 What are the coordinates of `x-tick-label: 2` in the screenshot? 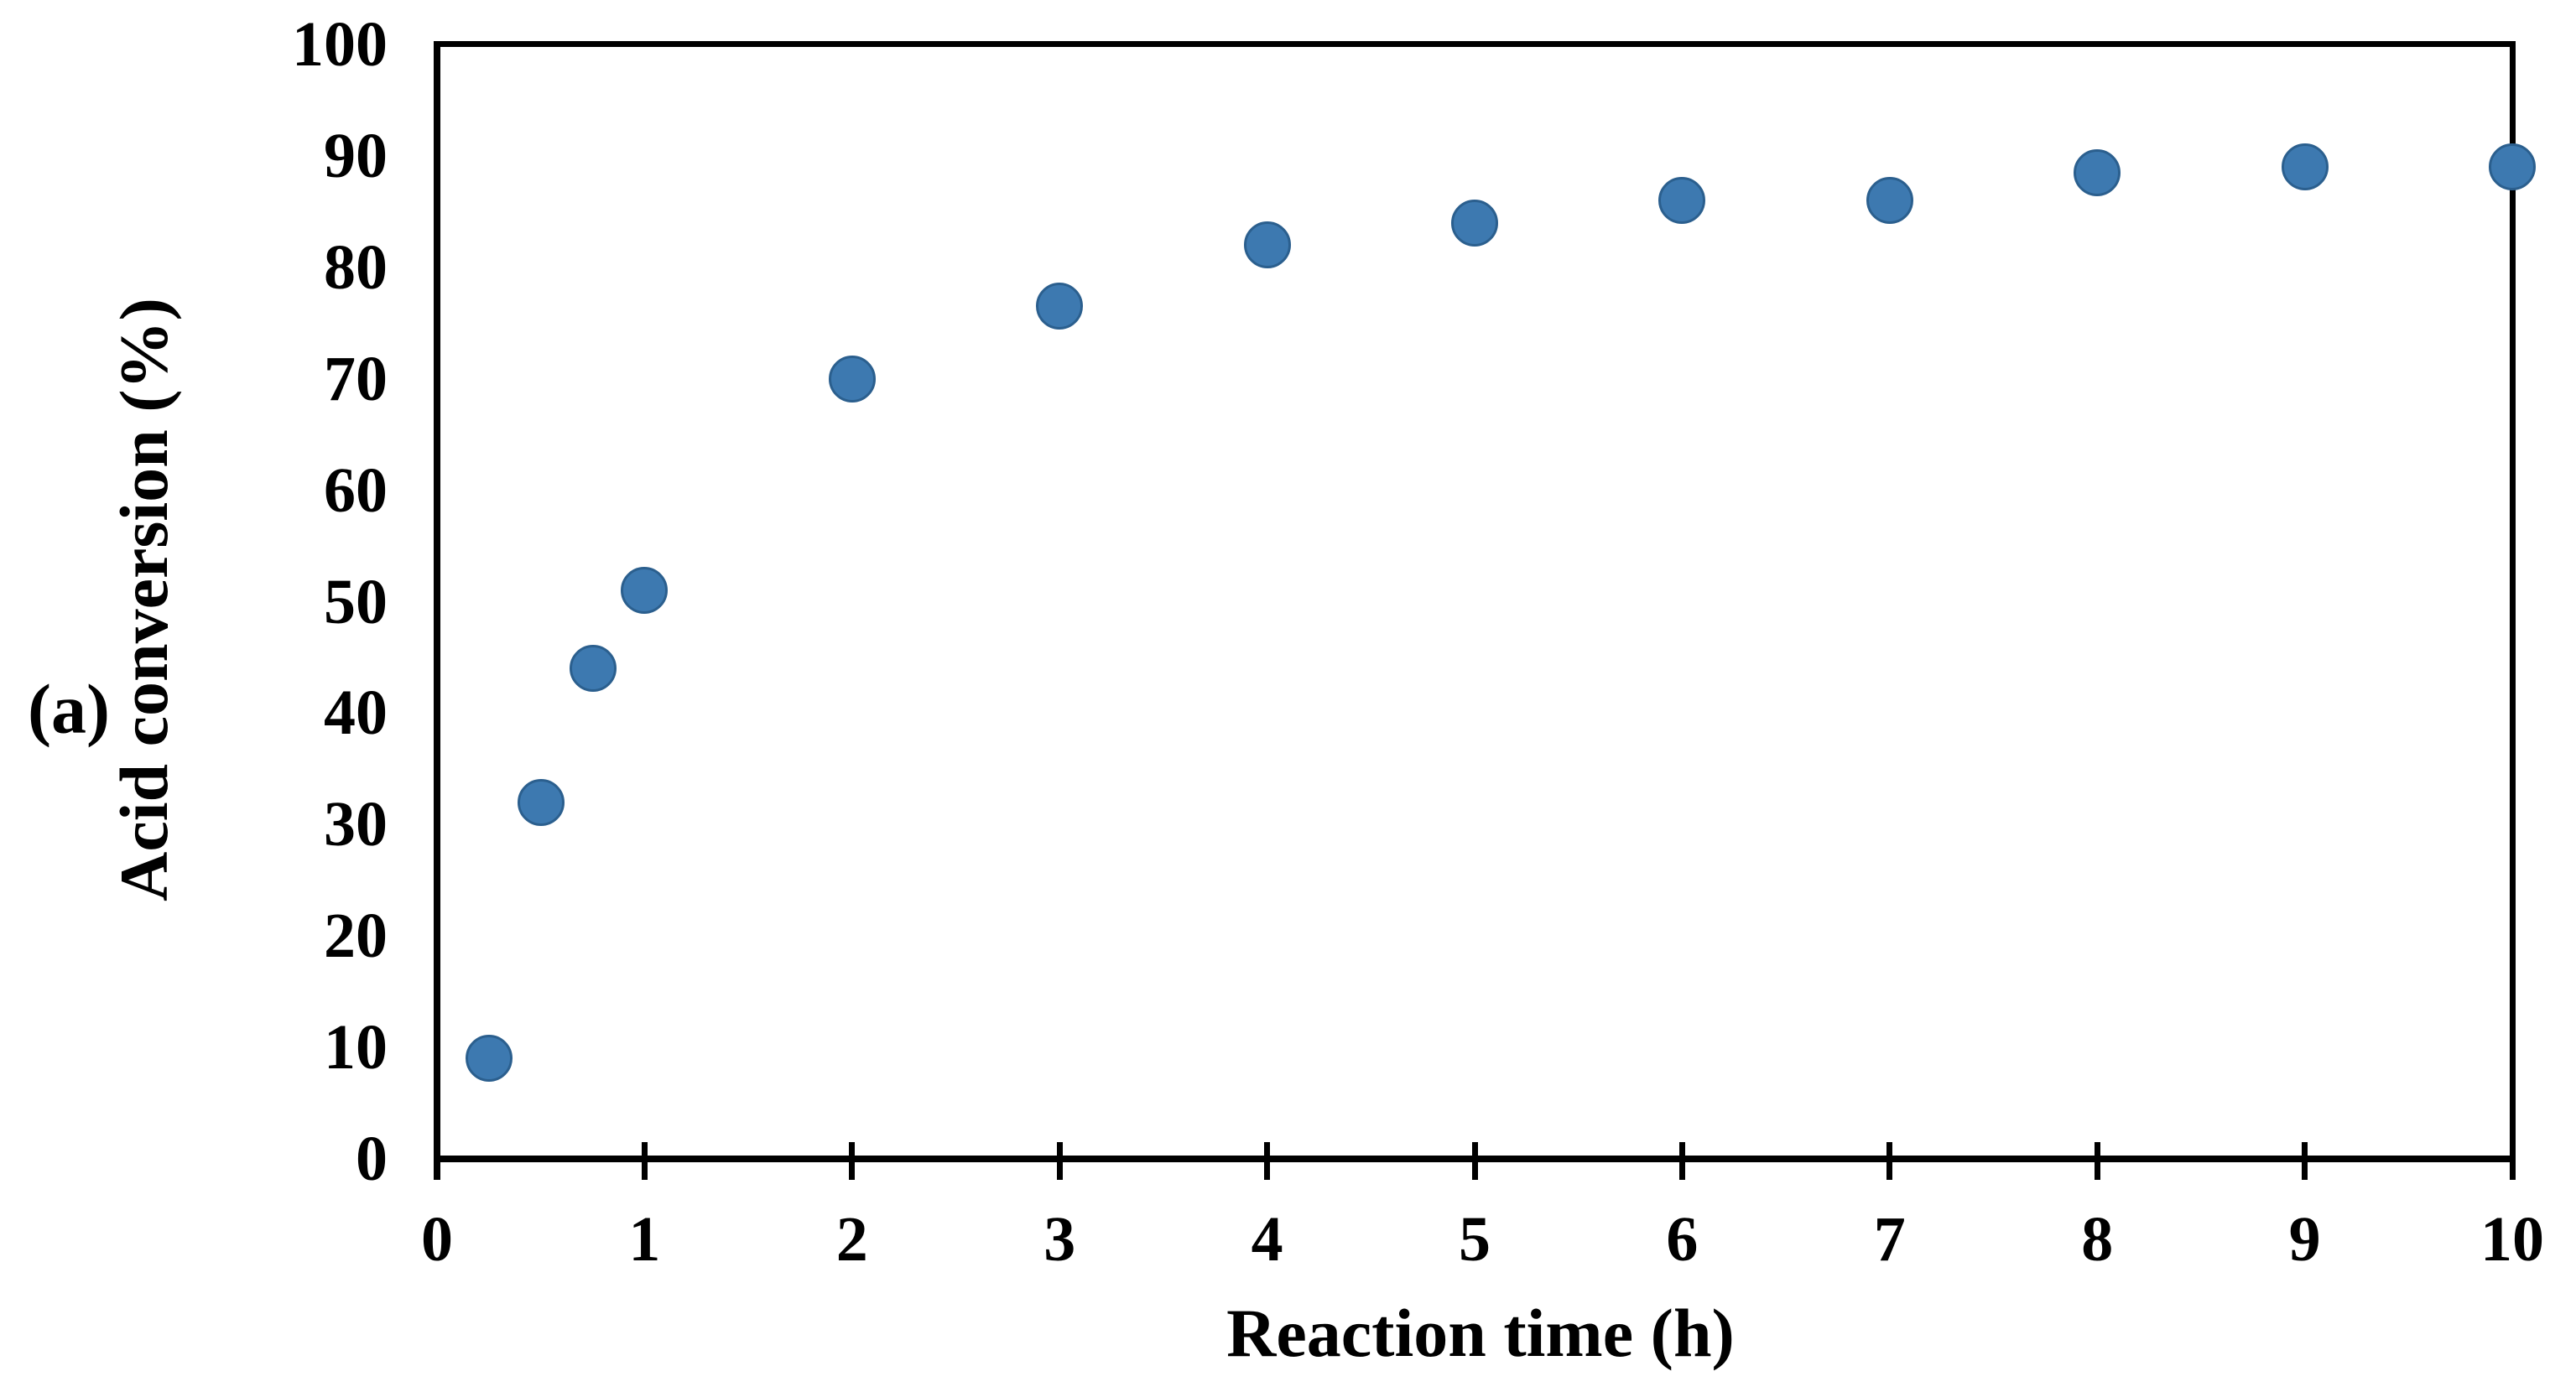 It's located at (851, 1239).